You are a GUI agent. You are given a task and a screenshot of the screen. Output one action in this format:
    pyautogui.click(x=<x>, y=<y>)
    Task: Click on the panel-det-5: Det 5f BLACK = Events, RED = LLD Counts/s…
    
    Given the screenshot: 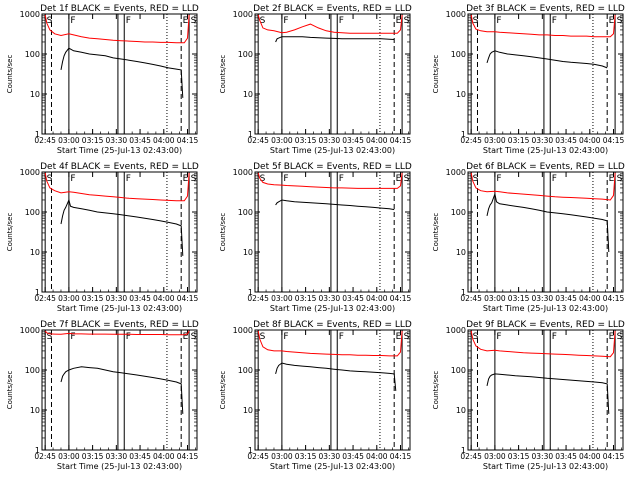 What is the action you would take?
    pyautogui.click(x=315, y=237)
    